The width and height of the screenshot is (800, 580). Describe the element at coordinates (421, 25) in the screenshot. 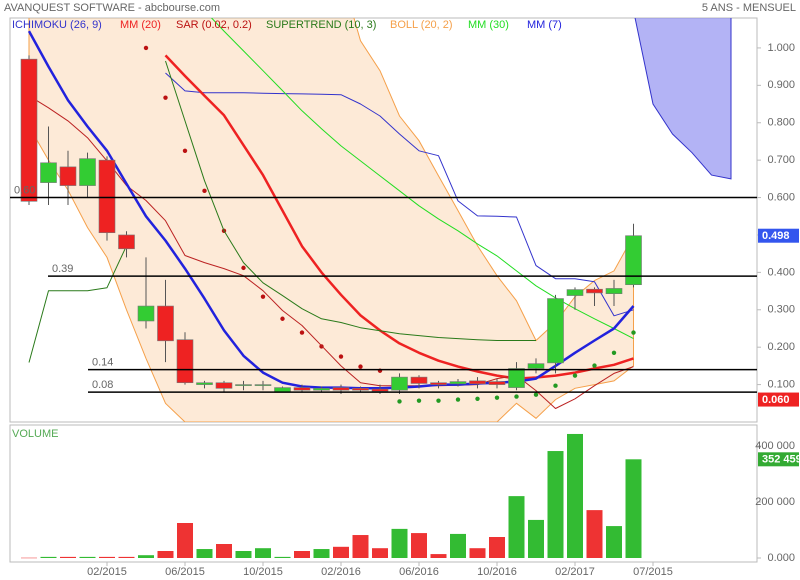

I see `legend-entry: BOLL (20, 2)` at that location.